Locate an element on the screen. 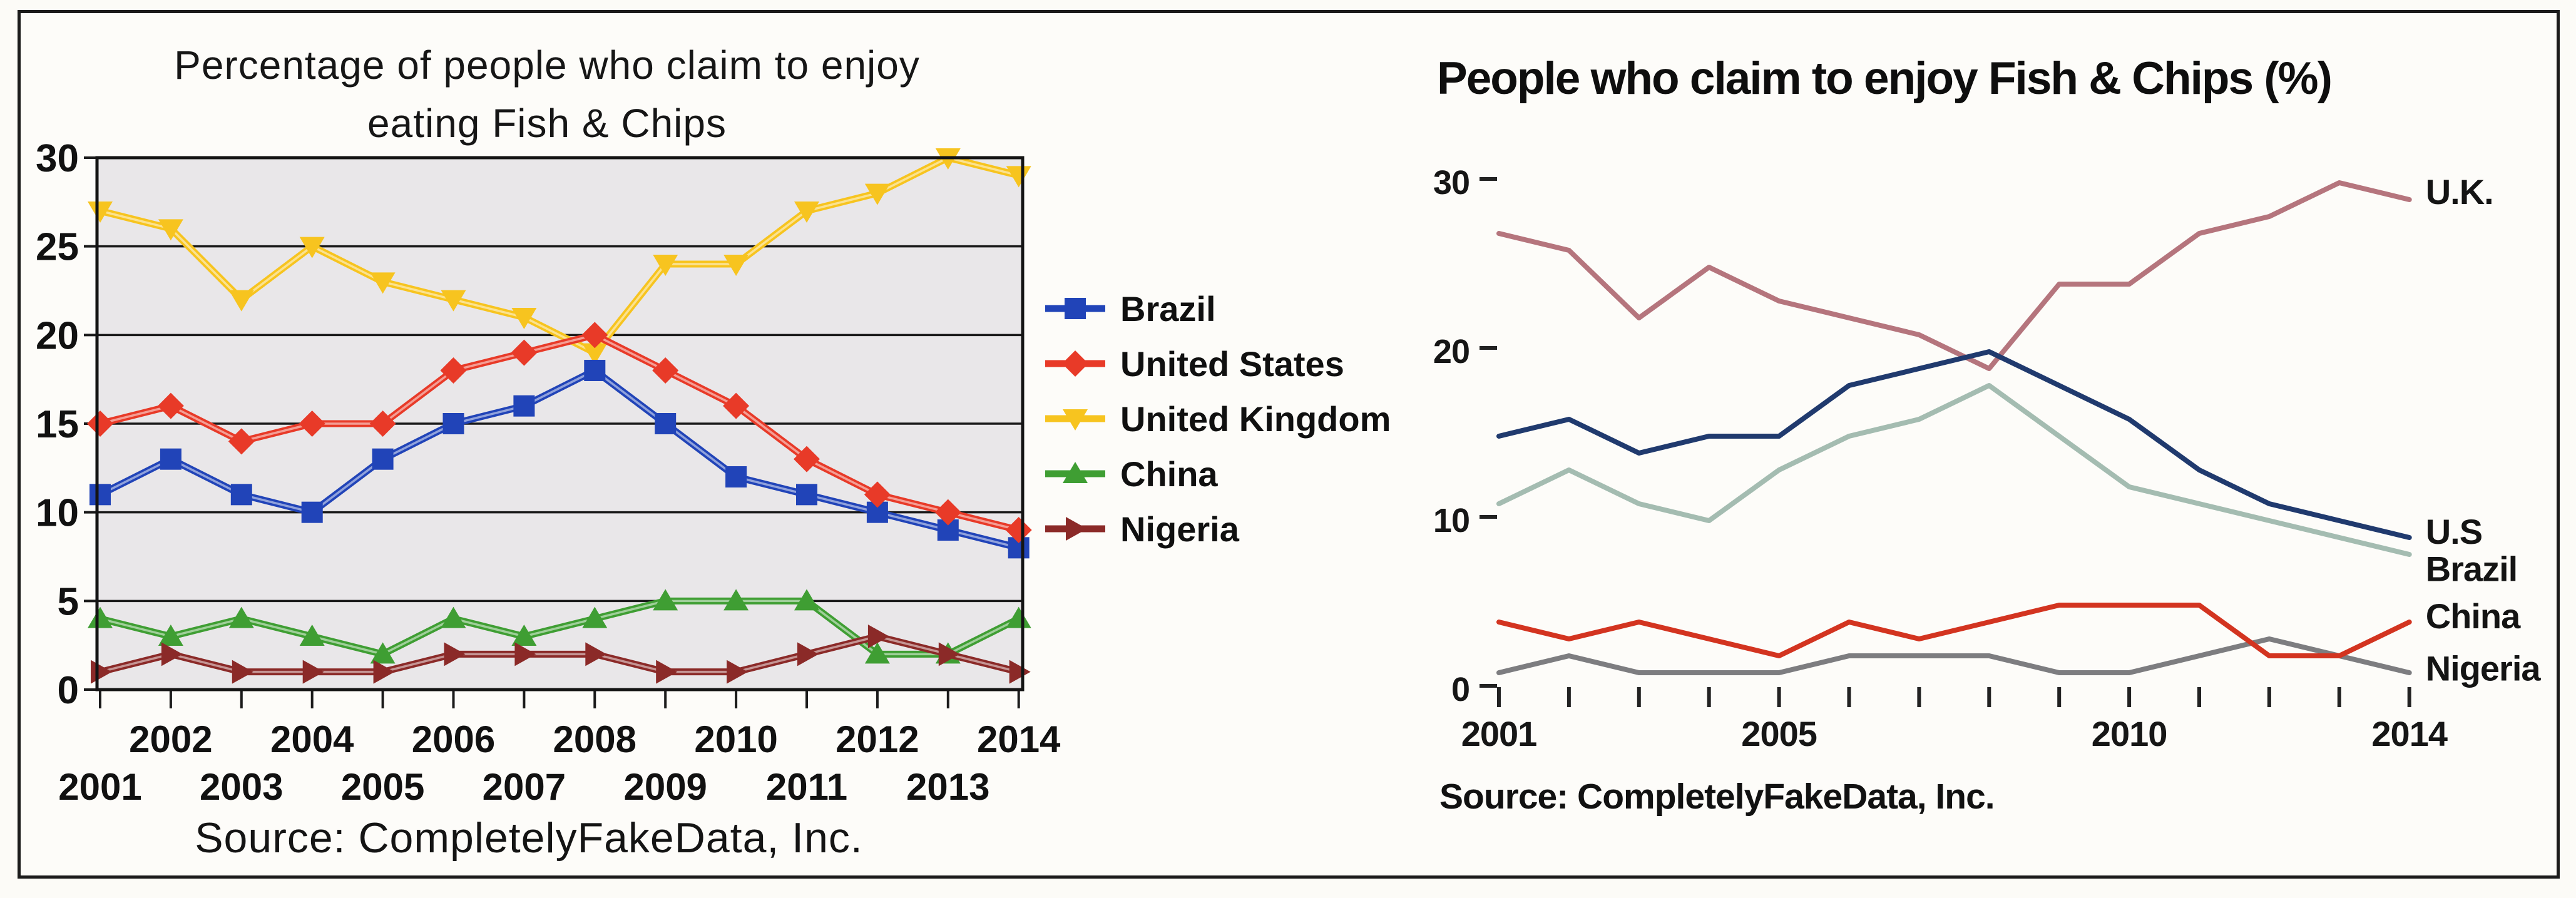 The height and width of the screenshot is (898, 2576). series-brazil is located at coordinates (1954, 470).